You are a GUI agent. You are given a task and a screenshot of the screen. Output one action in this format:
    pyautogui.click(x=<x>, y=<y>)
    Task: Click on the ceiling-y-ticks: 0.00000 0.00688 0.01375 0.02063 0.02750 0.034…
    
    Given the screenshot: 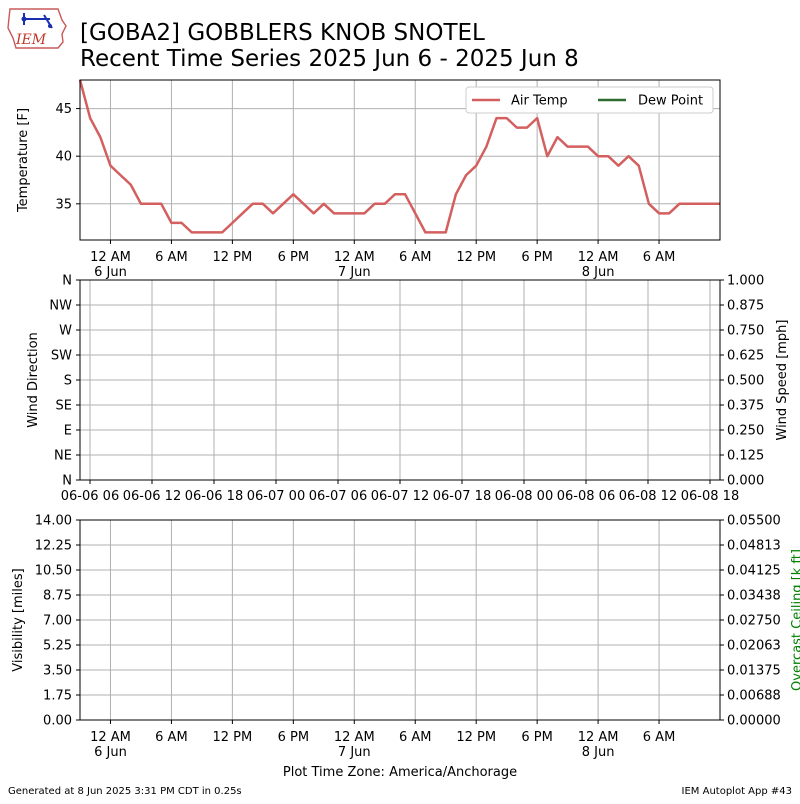 What is the action you would take?
    pyautogui.click(x=750, y=621)
    